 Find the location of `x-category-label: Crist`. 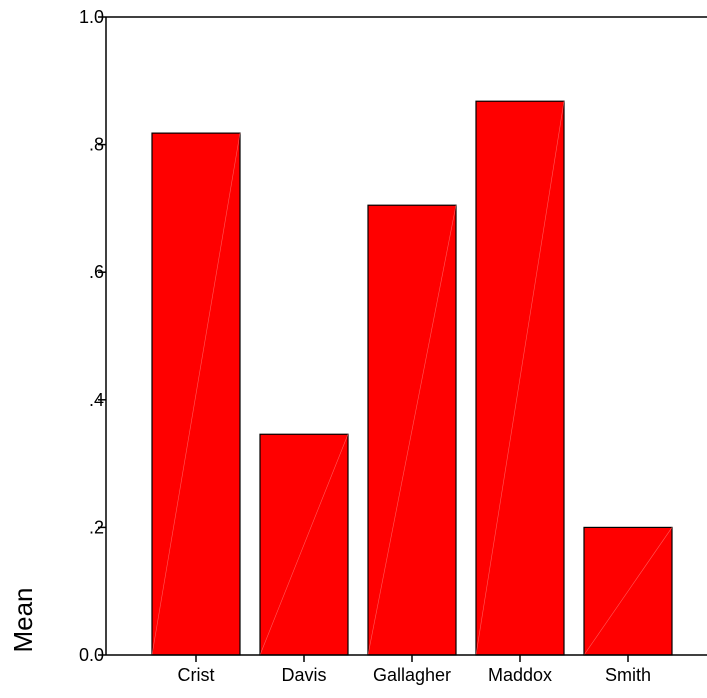

x-category-label: Crist is located at coordinates (196, 675).